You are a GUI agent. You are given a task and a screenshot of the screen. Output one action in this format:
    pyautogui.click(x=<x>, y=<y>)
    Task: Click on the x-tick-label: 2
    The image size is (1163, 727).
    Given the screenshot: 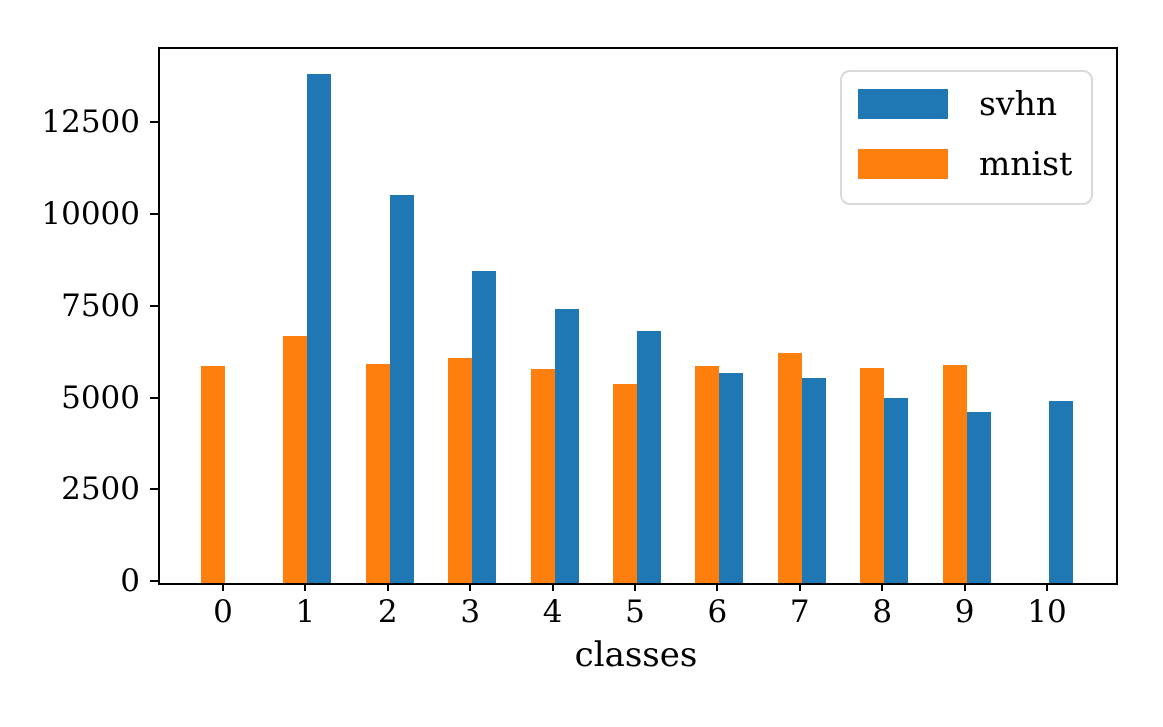 What is the action you would take?
    pyautogui.click(x=387, y=612)
    